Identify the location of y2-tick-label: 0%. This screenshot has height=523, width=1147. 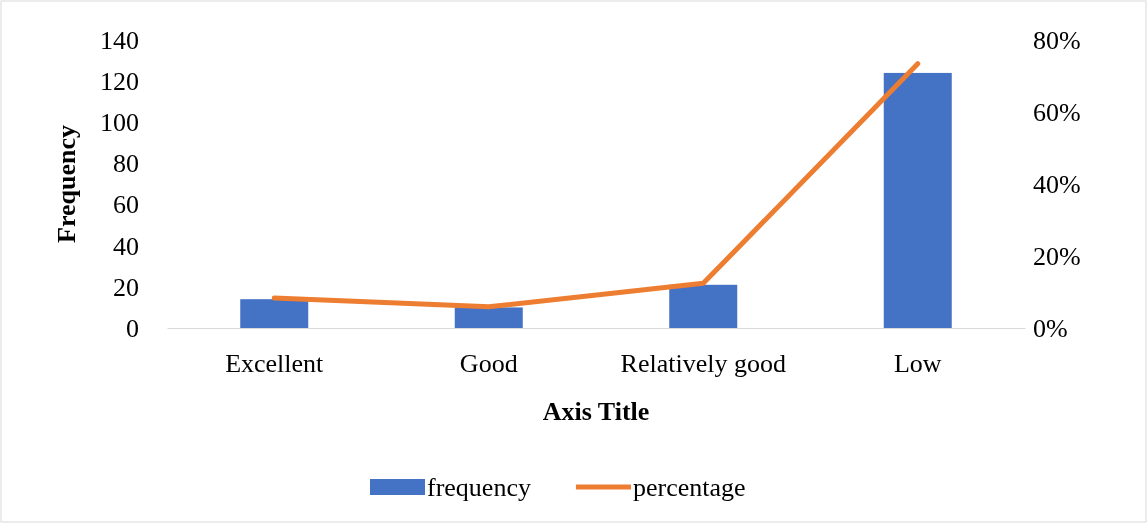
(1050, 328).